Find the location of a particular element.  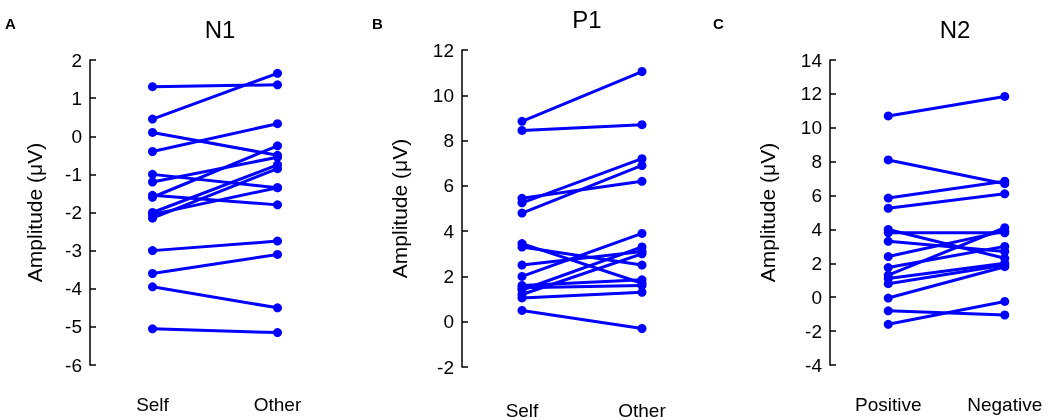

x-tick-label: Positive is located at coordinates (888, 404).